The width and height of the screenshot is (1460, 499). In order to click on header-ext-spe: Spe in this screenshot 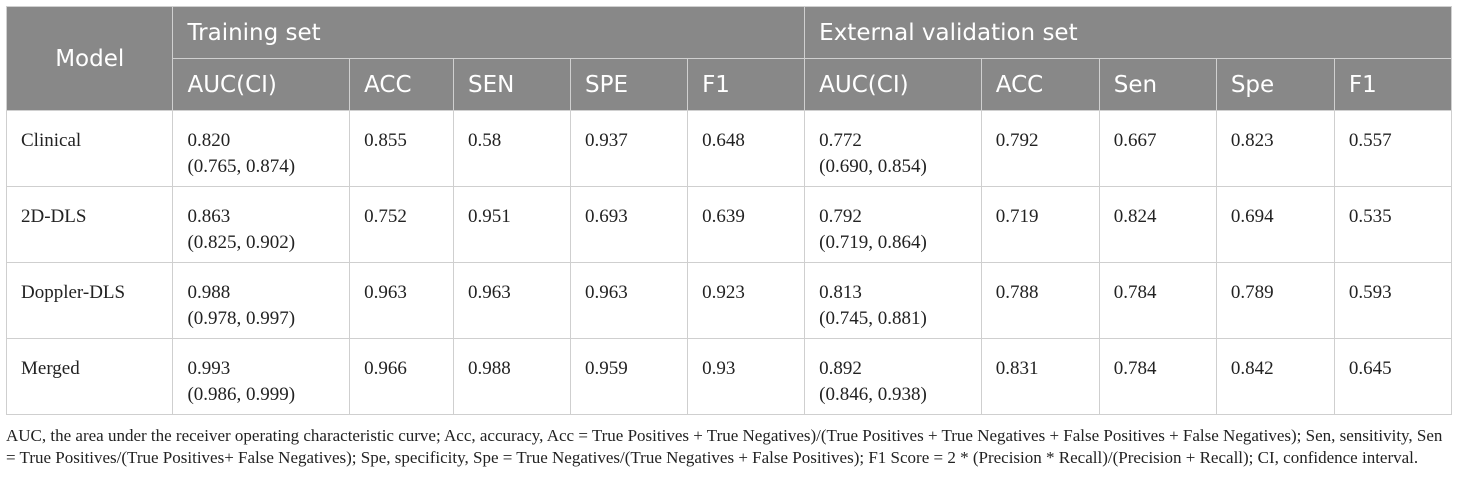, I will do `click(1275, 84)`.